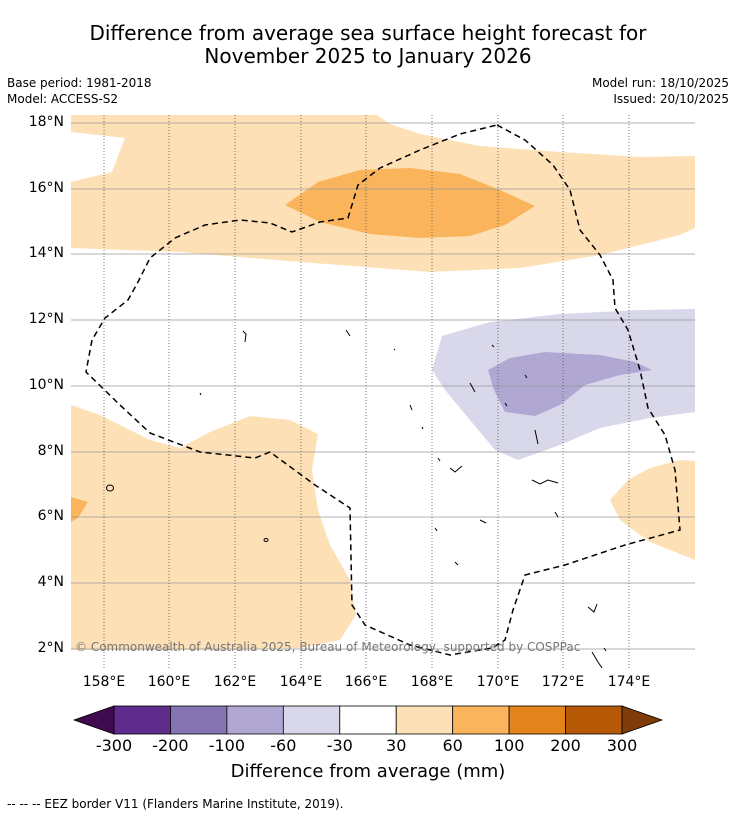  Describe the element at coordinates (79, 83) in the screenshot. I see `base-period: Base period: 1981-2018` at that location.